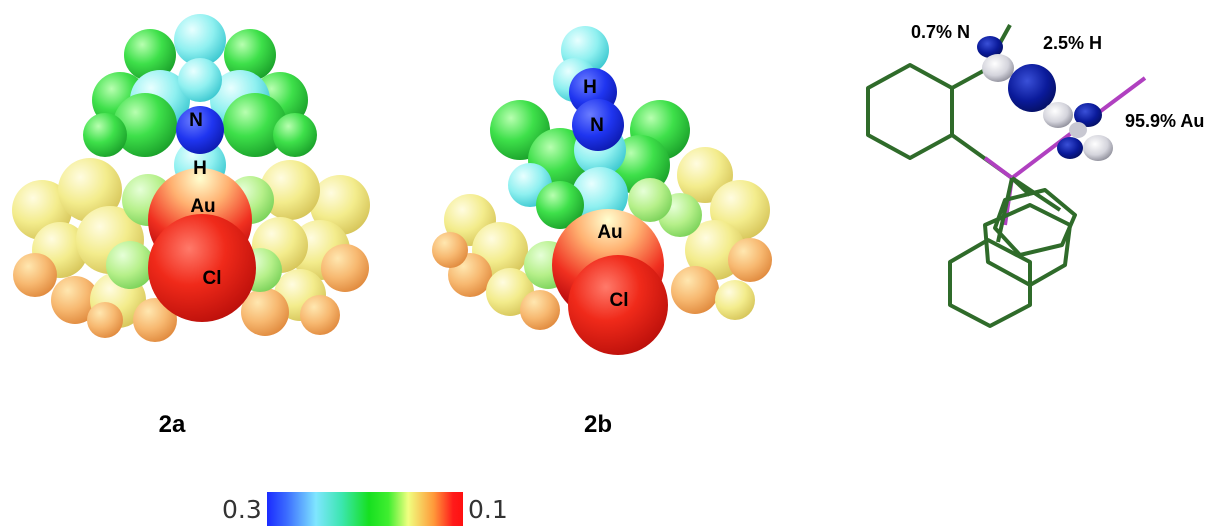 The height and width of the screenshot is (528, 1220). Describe the element at coordinates (596, 109) in the screenshot. I see `nh-atoms` at that location.